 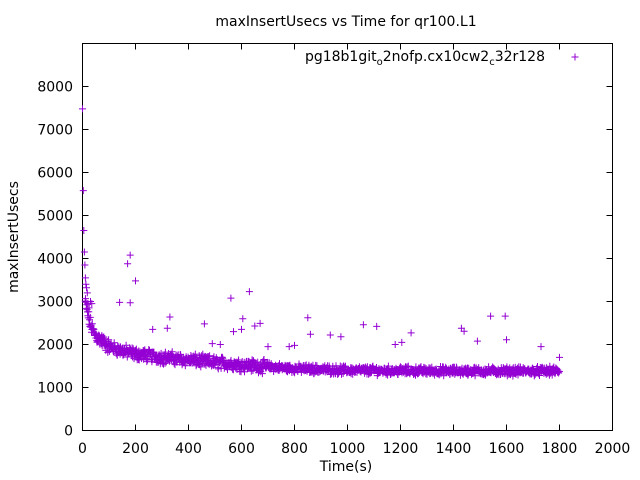 I want to click on y-tick-label: 4000, so click(x=55, y=260).